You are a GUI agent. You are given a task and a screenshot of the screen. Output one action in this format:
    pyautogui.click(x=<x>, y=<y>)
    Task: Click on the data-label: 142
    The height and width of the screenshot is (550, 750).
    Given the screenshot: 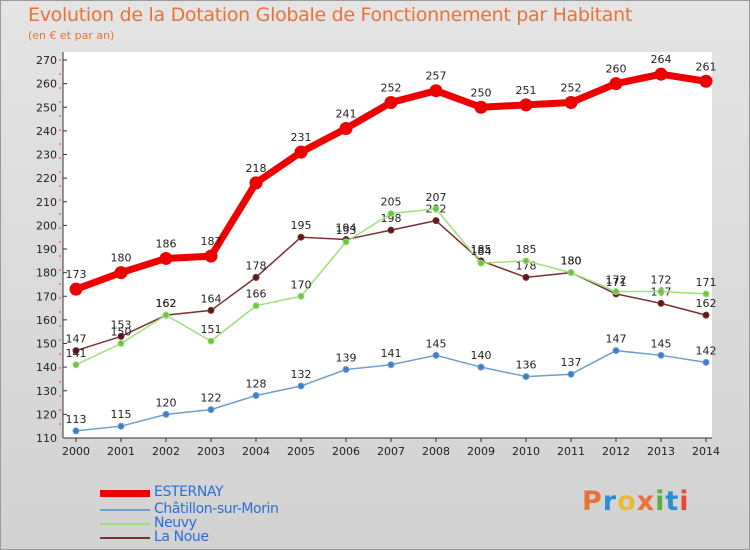 What is the action you would take?
    pyautogui.click(x=706, y=350)
    